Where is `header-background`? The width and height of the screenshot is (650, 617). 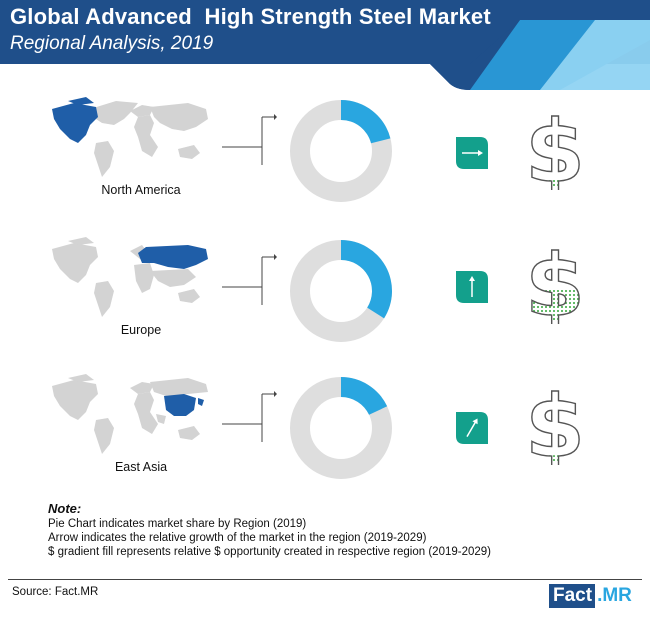
header-background is located at coordinates (325, 45).